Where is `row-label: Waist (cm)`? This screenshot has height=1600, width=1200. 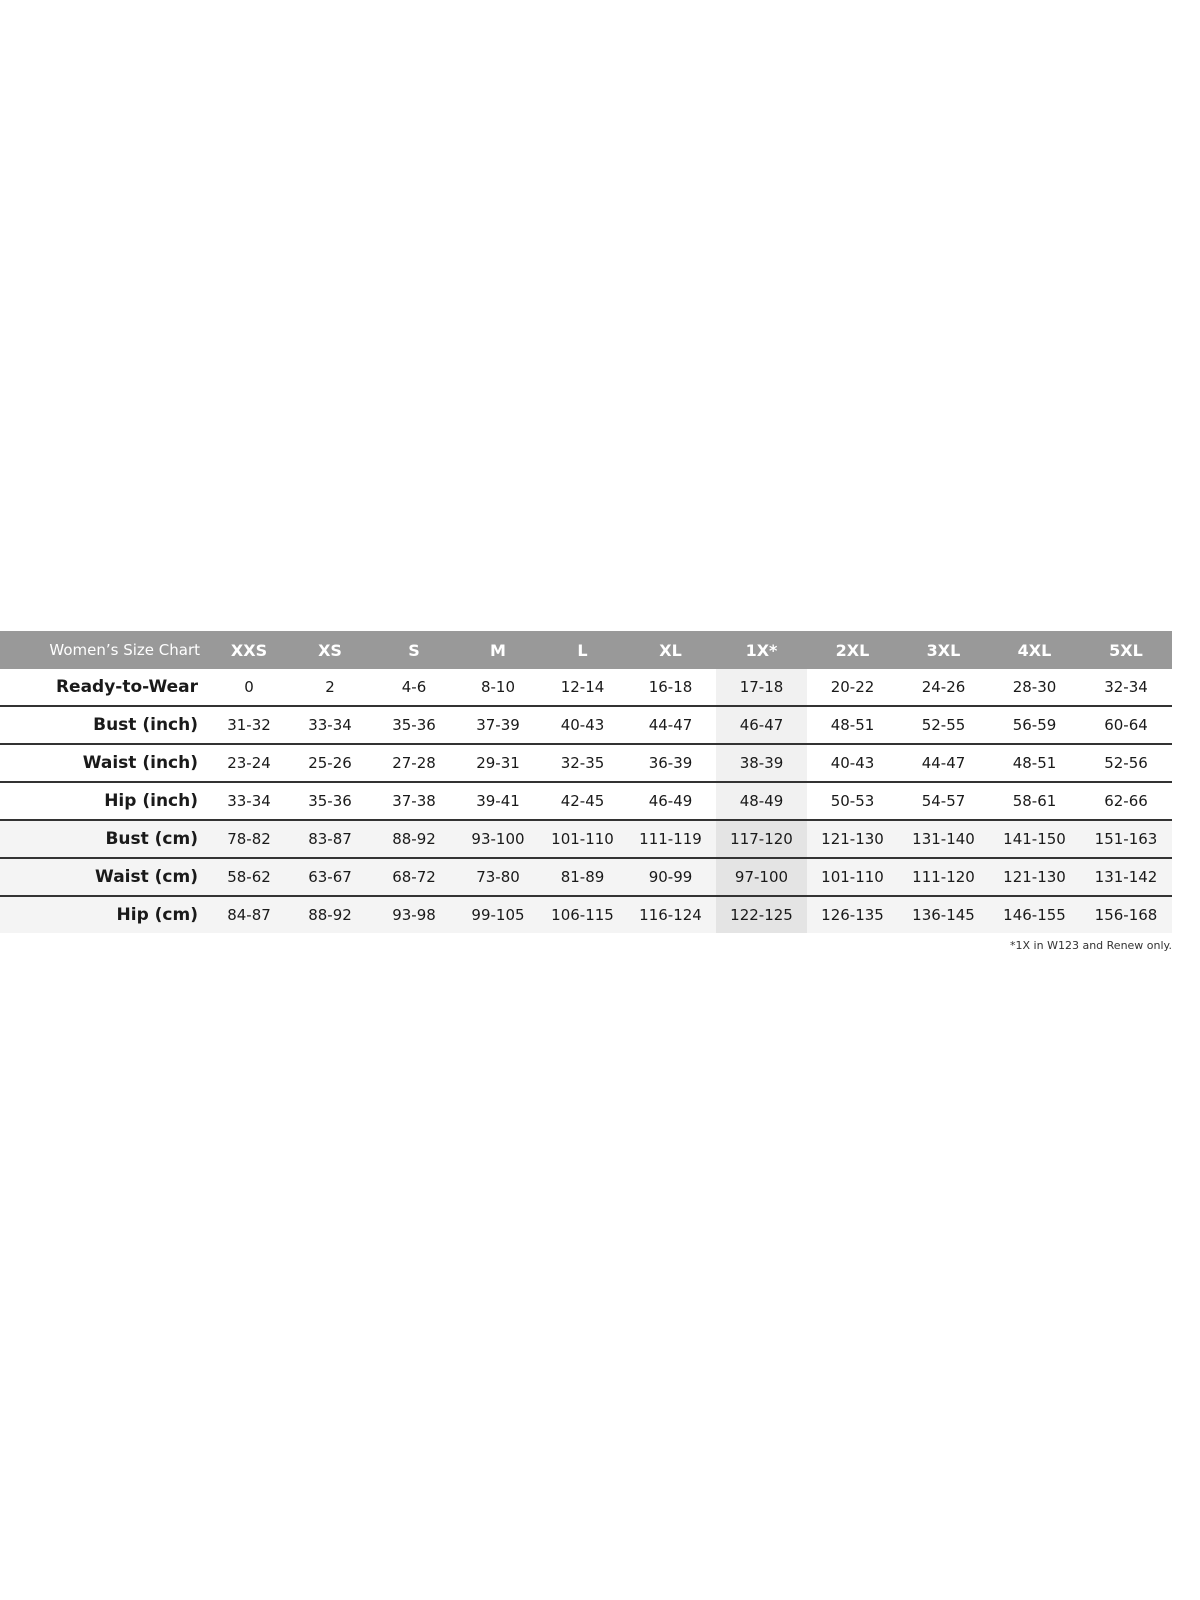
row-label: Waist (cm) is located at coordinates (105, 877).